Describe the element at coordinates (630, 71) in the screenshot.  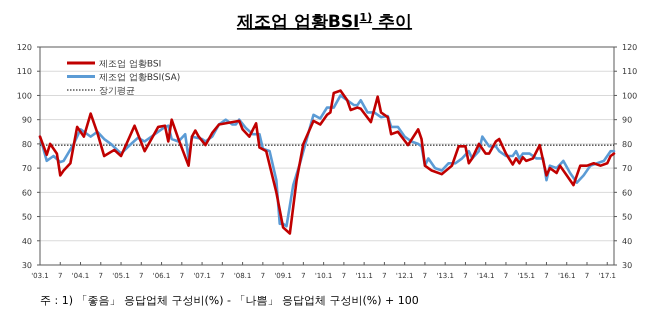
I see `y2-tick-label: 110` at that location.